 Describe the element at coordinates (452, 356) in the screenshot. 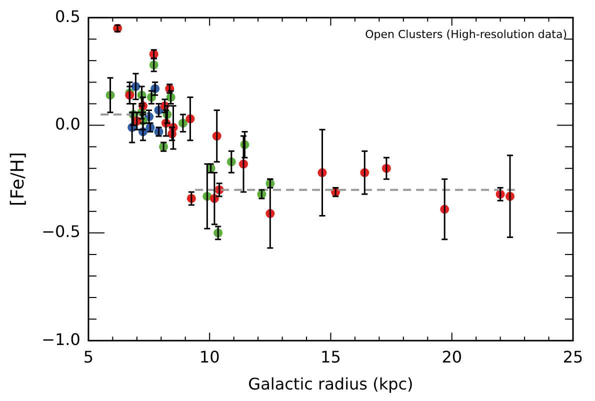

I see `x-tick-label: 20` at that location.